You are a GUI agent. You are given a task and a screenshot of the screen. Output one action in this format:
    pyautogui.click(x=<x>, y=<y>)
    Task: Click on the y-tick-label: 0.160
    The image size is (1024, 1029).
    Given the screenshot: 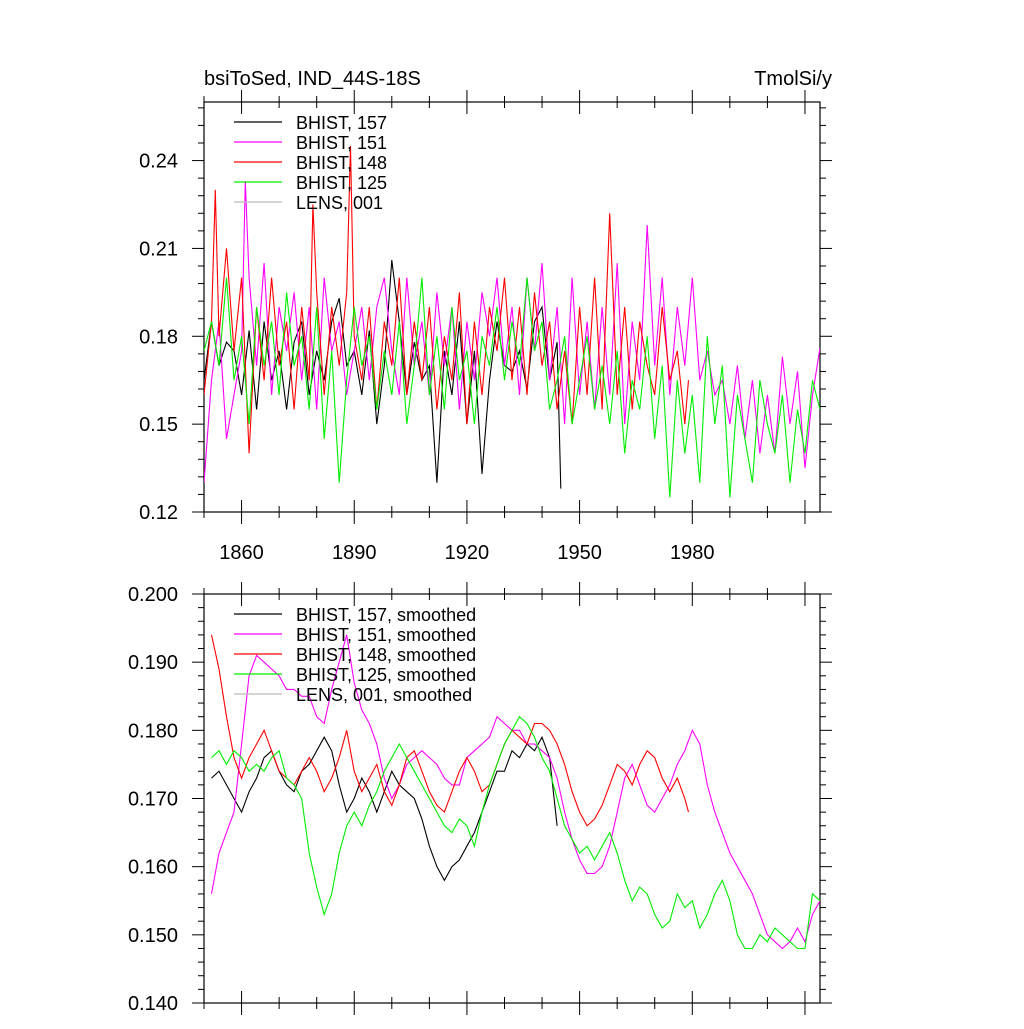 What is the action you would take?
    pyautogui.click(x=153, y=868)
    